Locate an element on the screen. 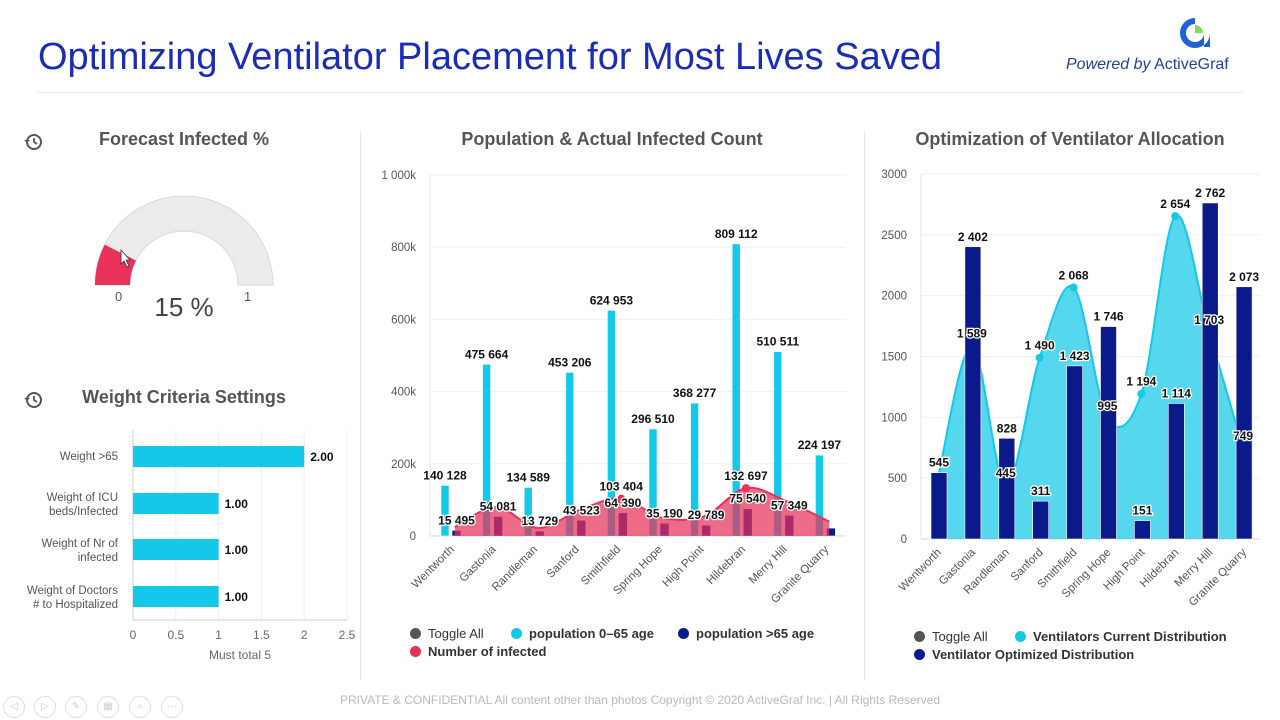 Image resolution: width=1280 pixels, height=720 pixels. pen-icon: ✎ is located at coordinates (76, 707).